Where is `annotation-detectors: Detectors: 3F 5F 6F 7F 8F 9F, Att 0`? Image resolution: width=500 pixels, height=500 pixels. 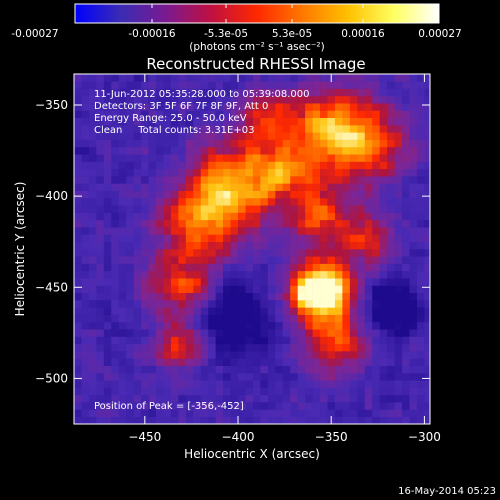
annotation-detectors: Detectors: 3F 5F 6F 7F 8F 9F, Att 0 is located at coordinates (181, 106).